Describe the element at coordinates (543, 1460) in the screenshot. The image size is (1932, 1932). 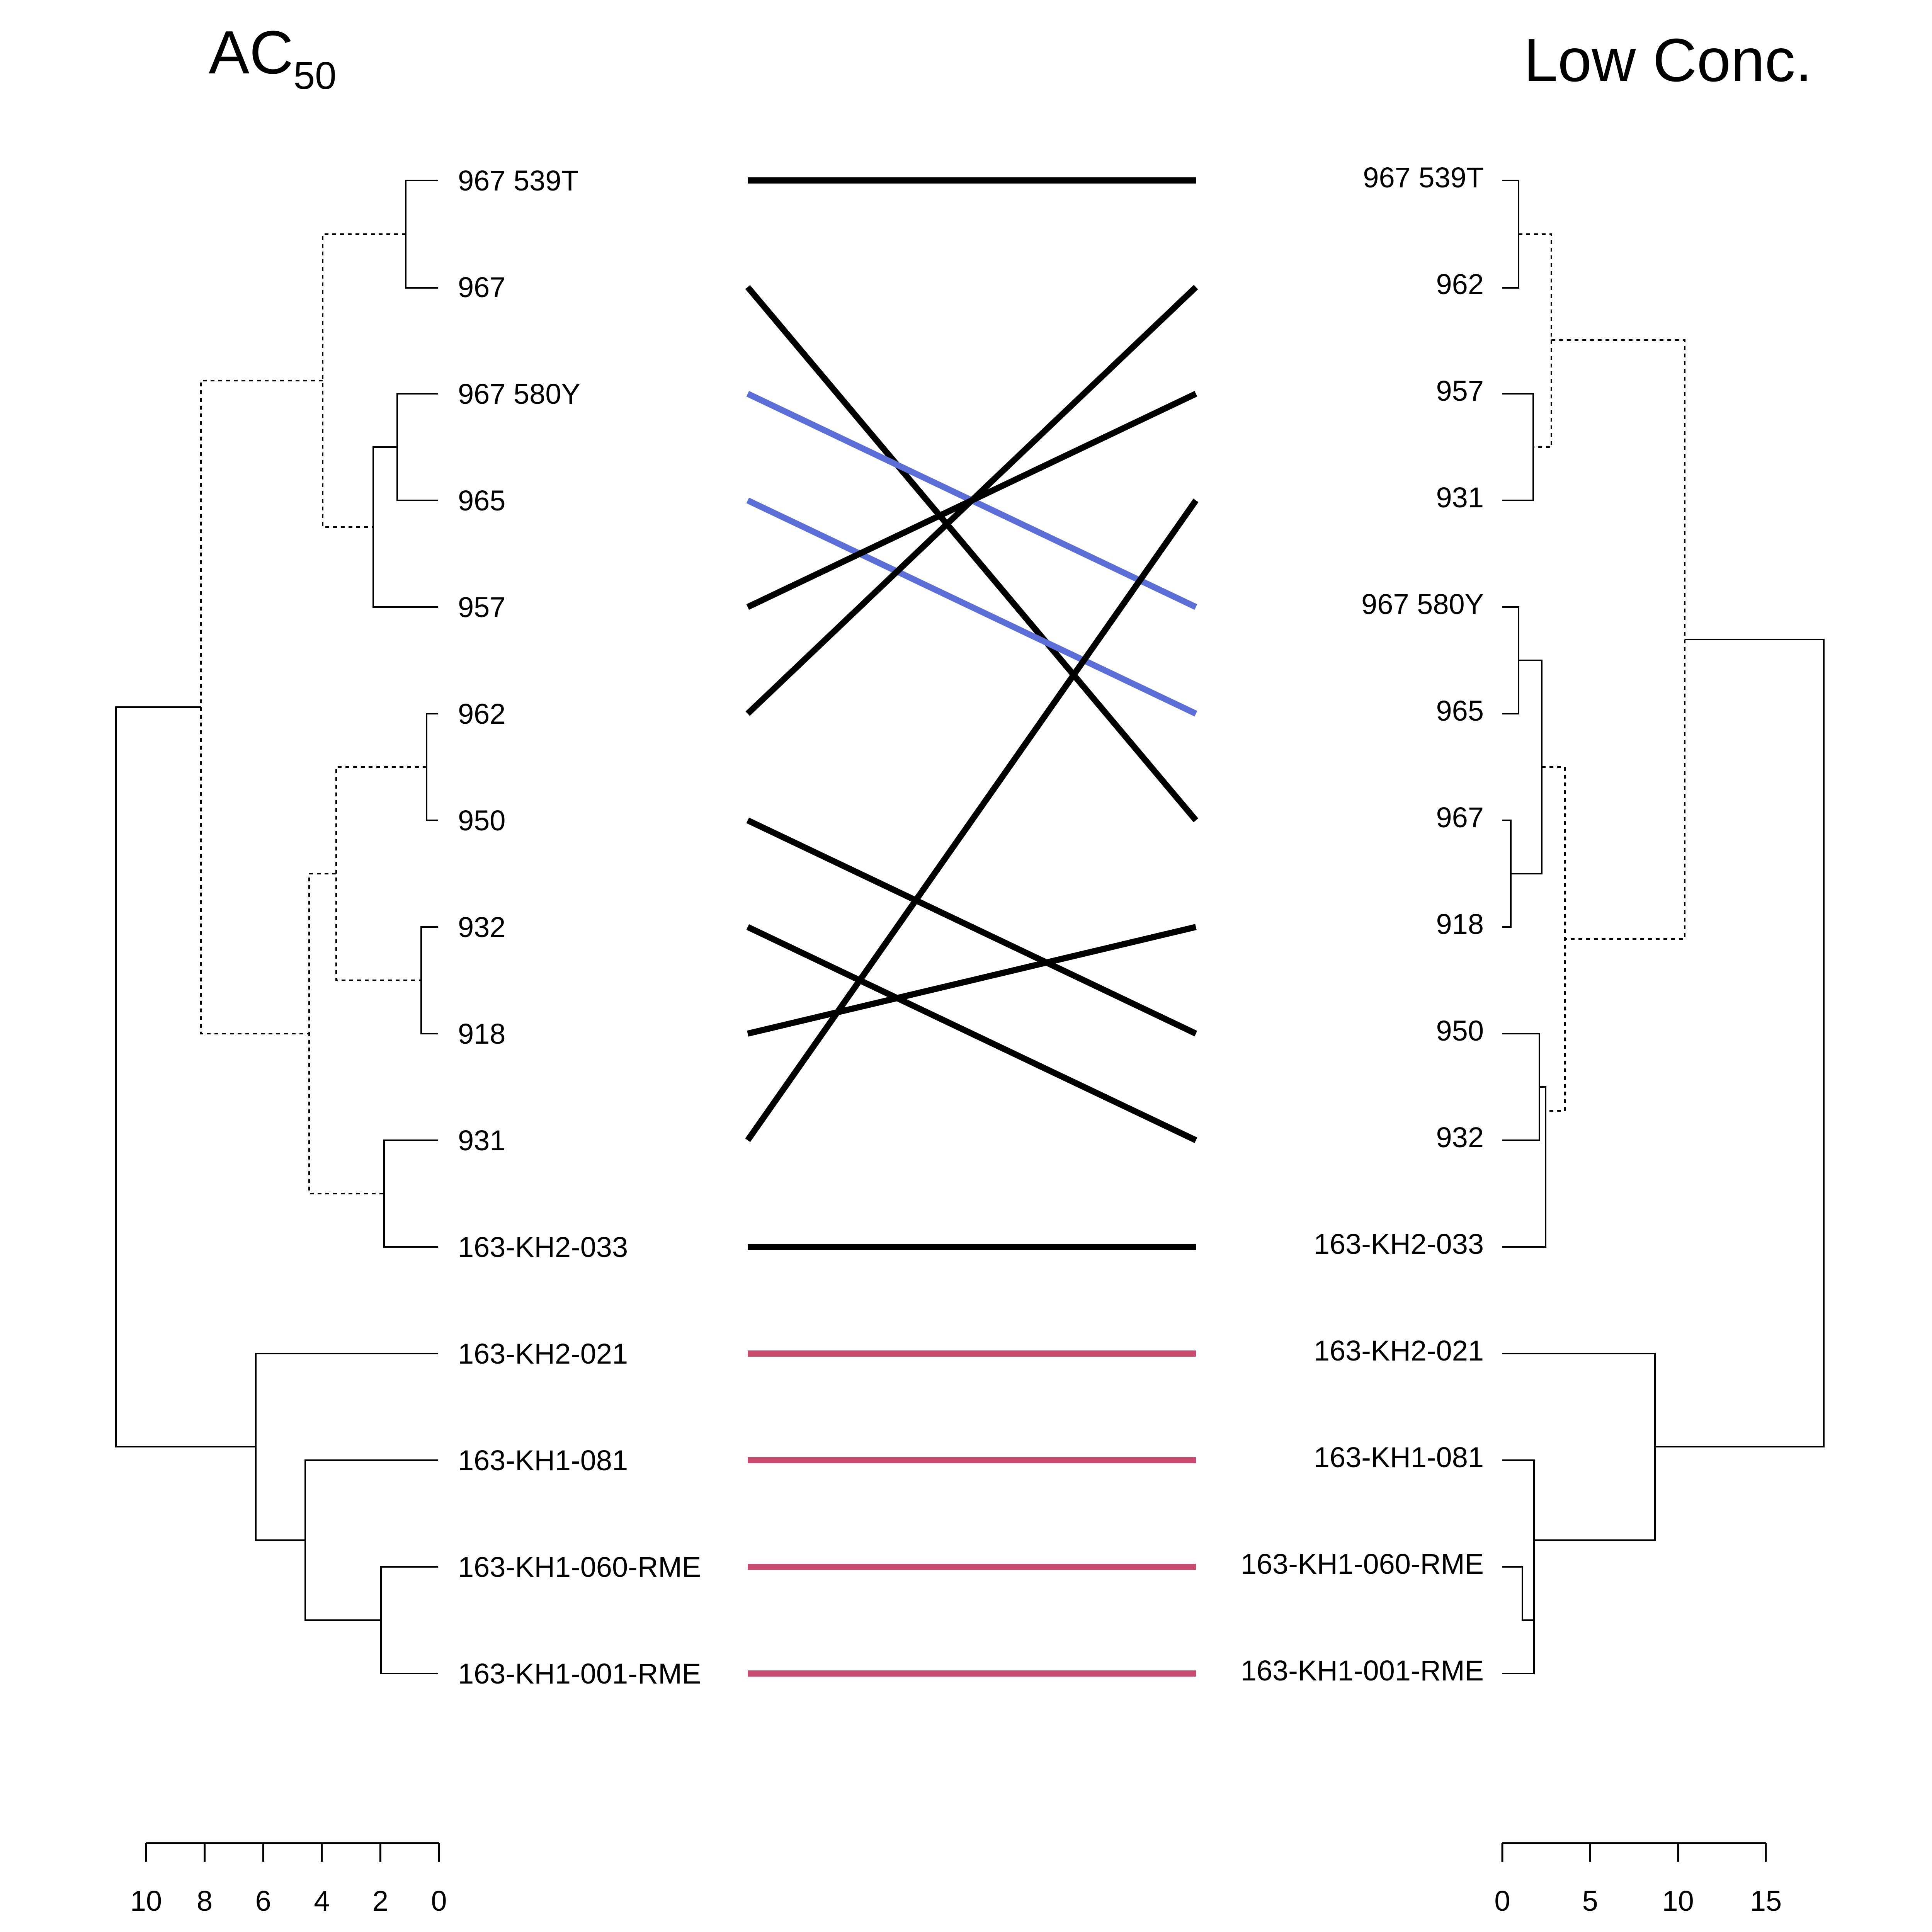
I see `left-leaf-label: 163-KH1-081` at that location.